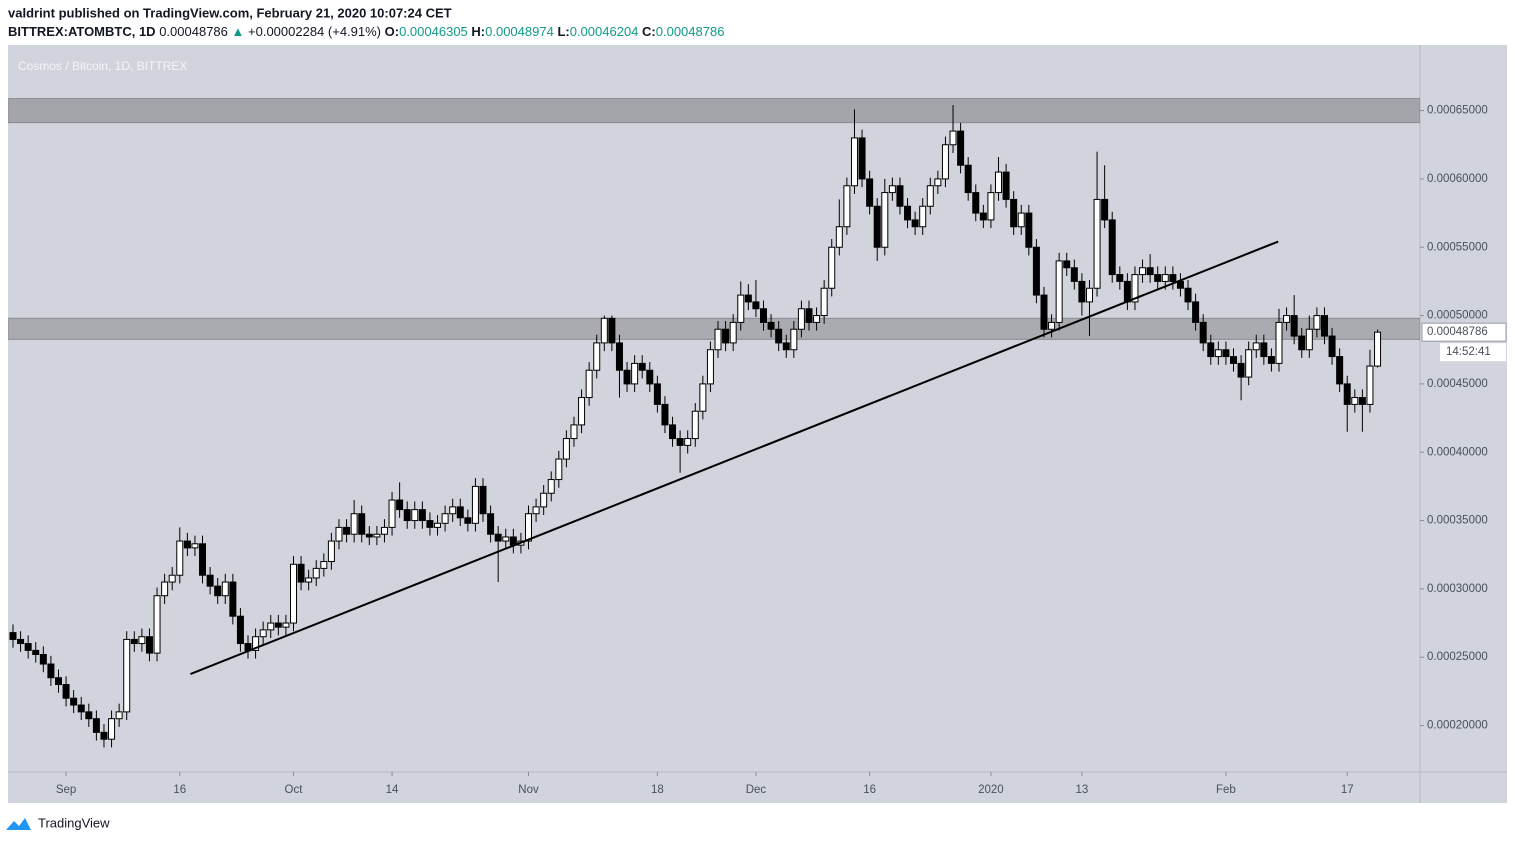 The image size is (1515, 844). I want to click on x-tick-label: Sep, so click(66, 790).